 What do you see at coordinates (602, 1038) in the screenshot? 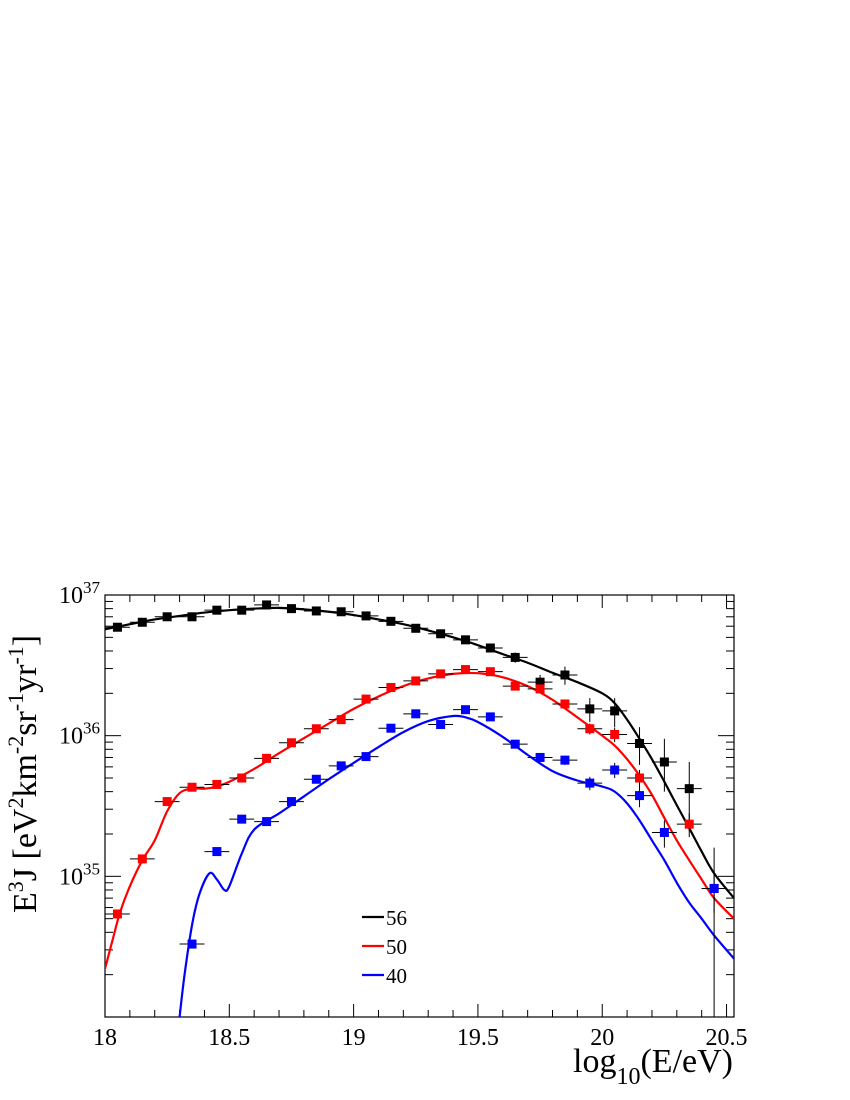
I see `x-tick-label: 20` at bounding box center [602, 1038].